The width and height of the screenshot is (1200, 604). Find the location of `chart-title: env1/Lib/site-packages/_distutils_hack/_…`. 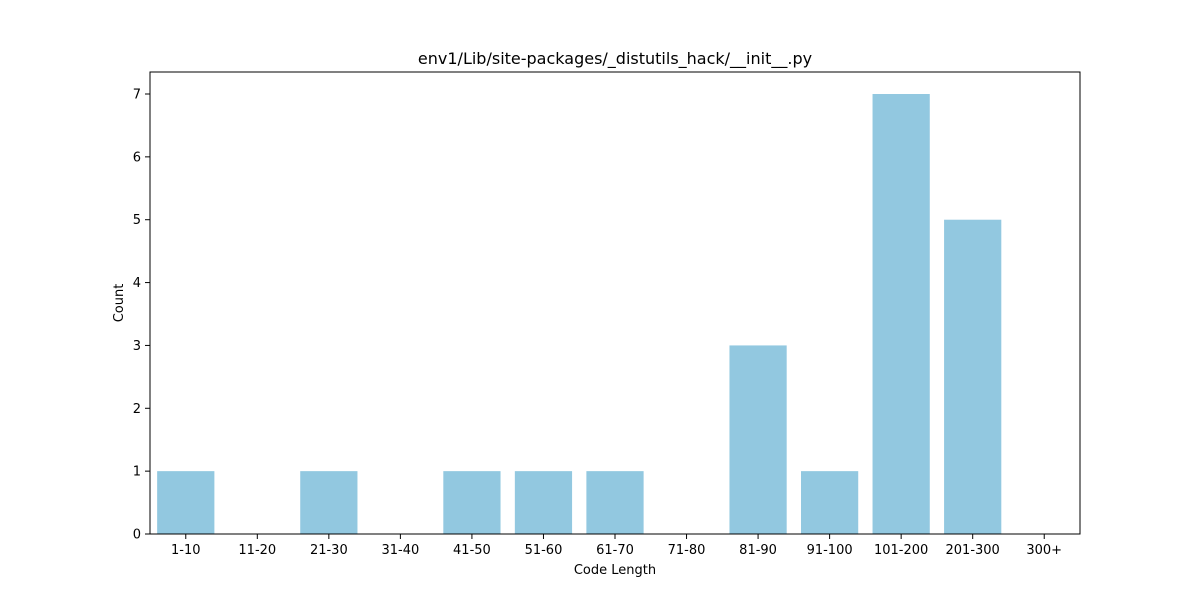

chart-title: env1/Lib/site-packages/_distutils_hack/_… is located at coordinates (615, 59).